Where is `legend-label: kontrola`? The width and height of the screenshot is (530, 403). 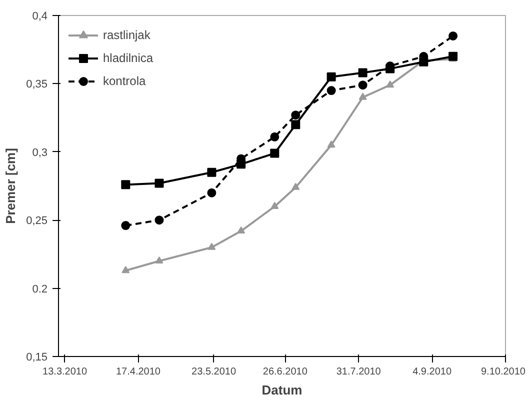
legend-label: kontrola is located at coordinates (124, 81).